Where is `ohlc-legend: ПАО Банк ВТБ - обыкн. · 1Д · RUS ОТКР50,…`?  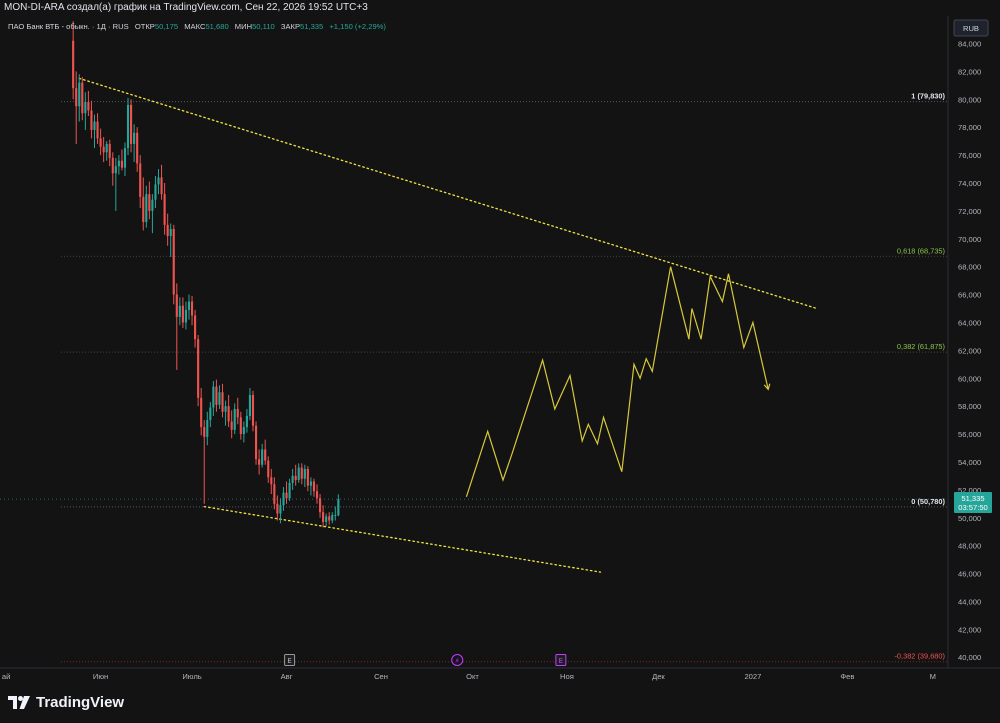
ohlc-legend: ПАО Банк ВТБ - обыкн. · 1Д · RUS ОТКР50,… is located at coordinates (197, 26).